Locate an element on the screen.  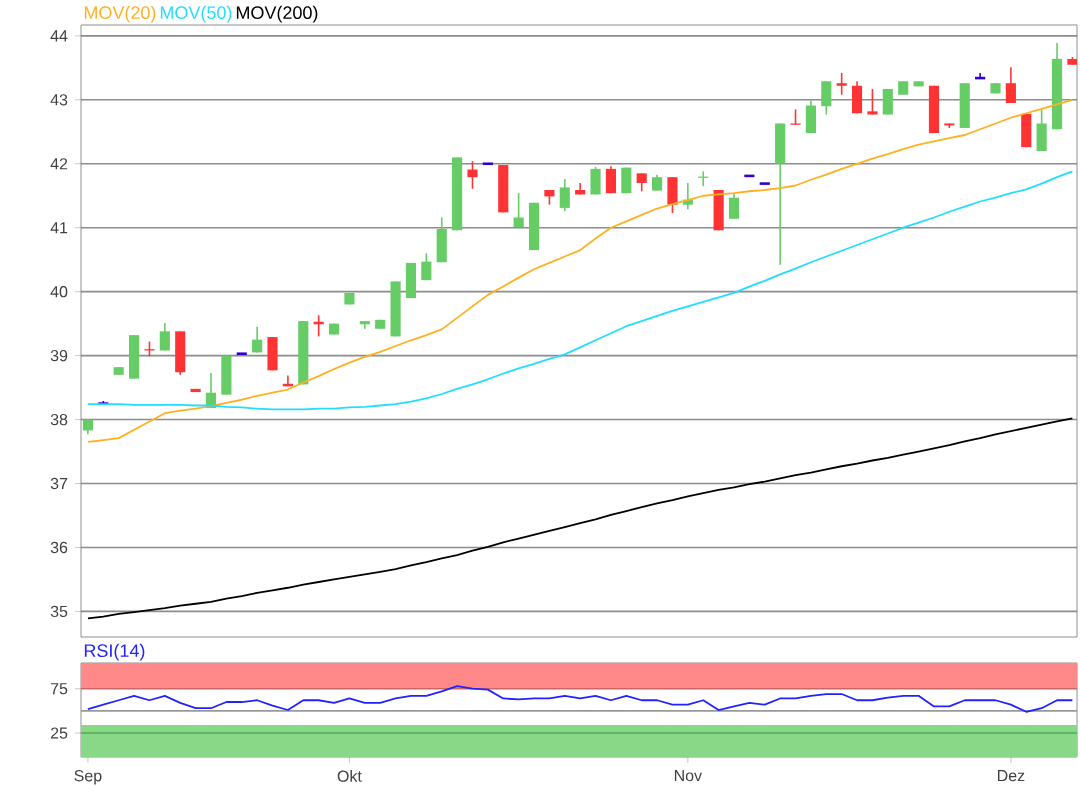
x-tick-label: Dez is located at coordinates (1011, 776).